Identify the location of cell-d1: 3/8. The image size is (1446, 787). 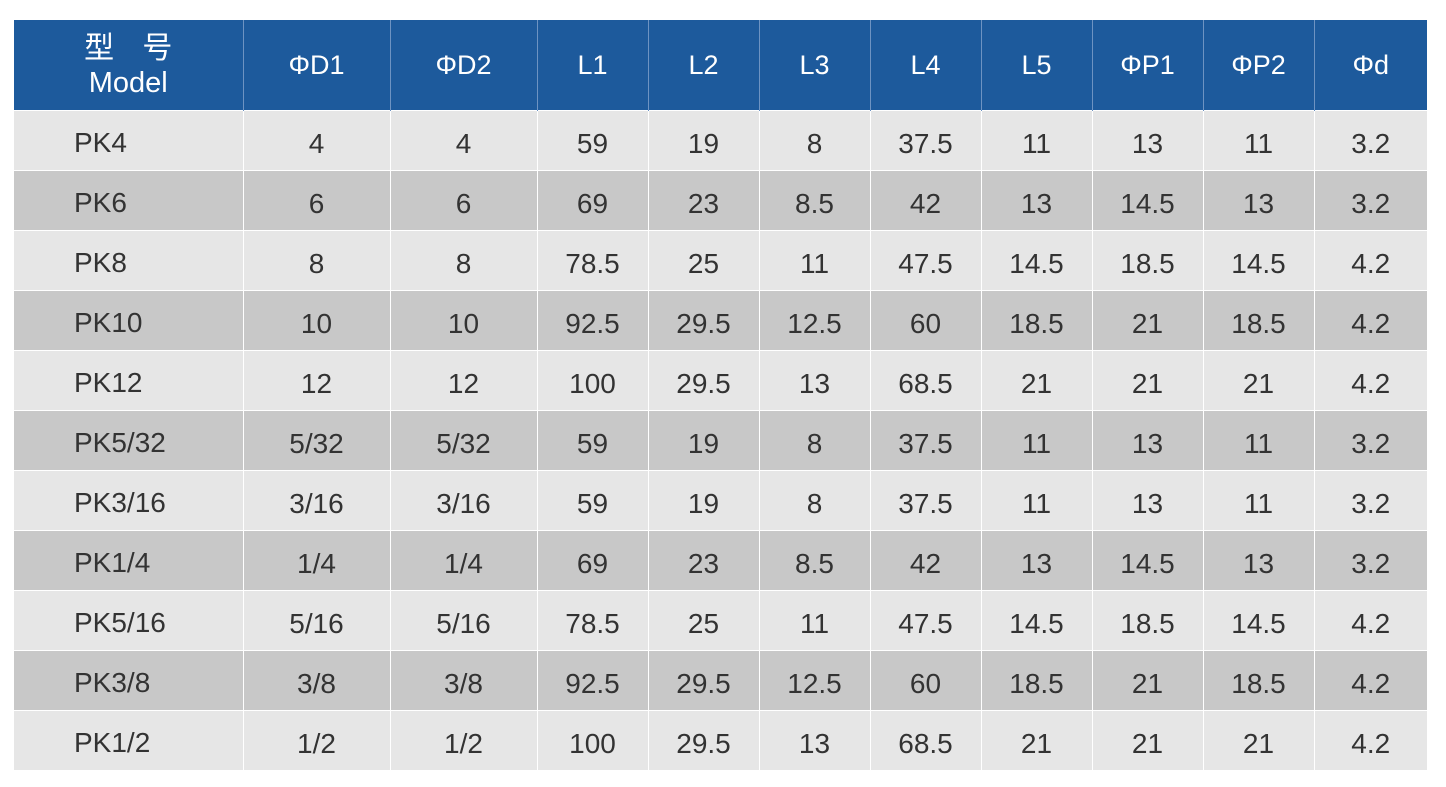
(317, 680).